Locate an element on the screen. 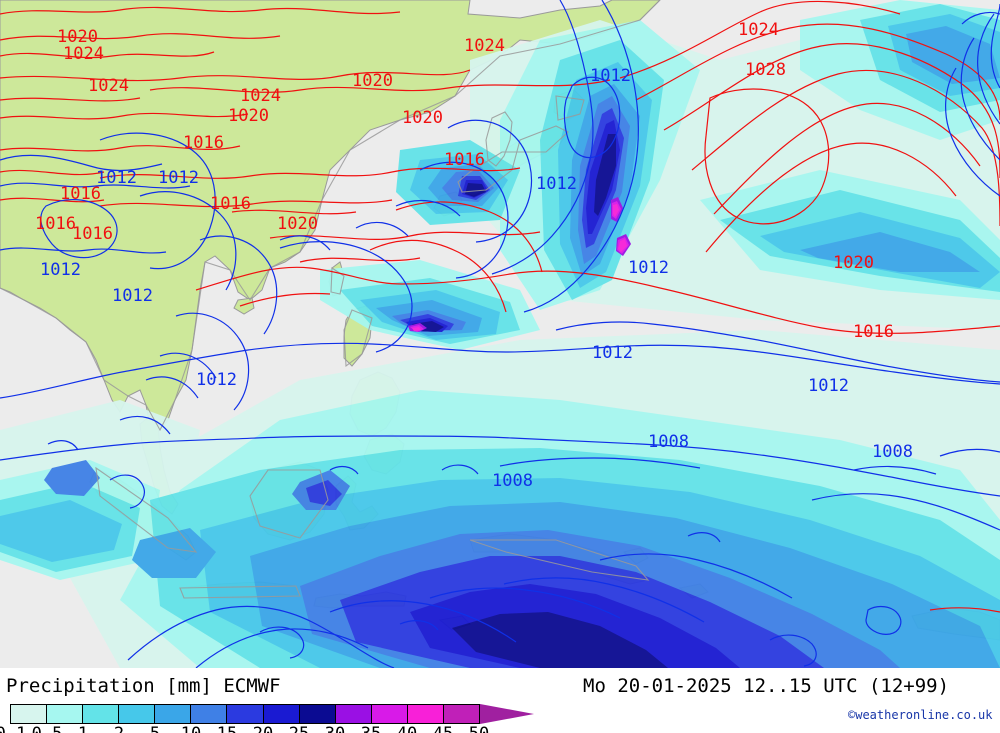 Image resolution: width=1000 pixels, height=733 pixels. colorbar-swatch-0p1 is located at coordinates (29, 714).